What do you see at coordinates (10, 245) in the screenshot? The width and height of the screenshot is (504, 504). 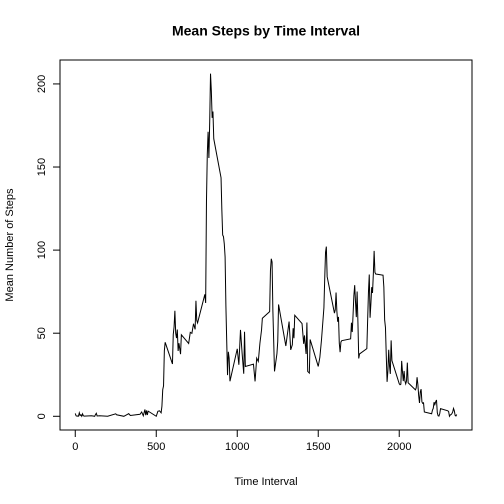 I see `y-axis-label: Mean Number of Steps` at bounding box center [10, 245].